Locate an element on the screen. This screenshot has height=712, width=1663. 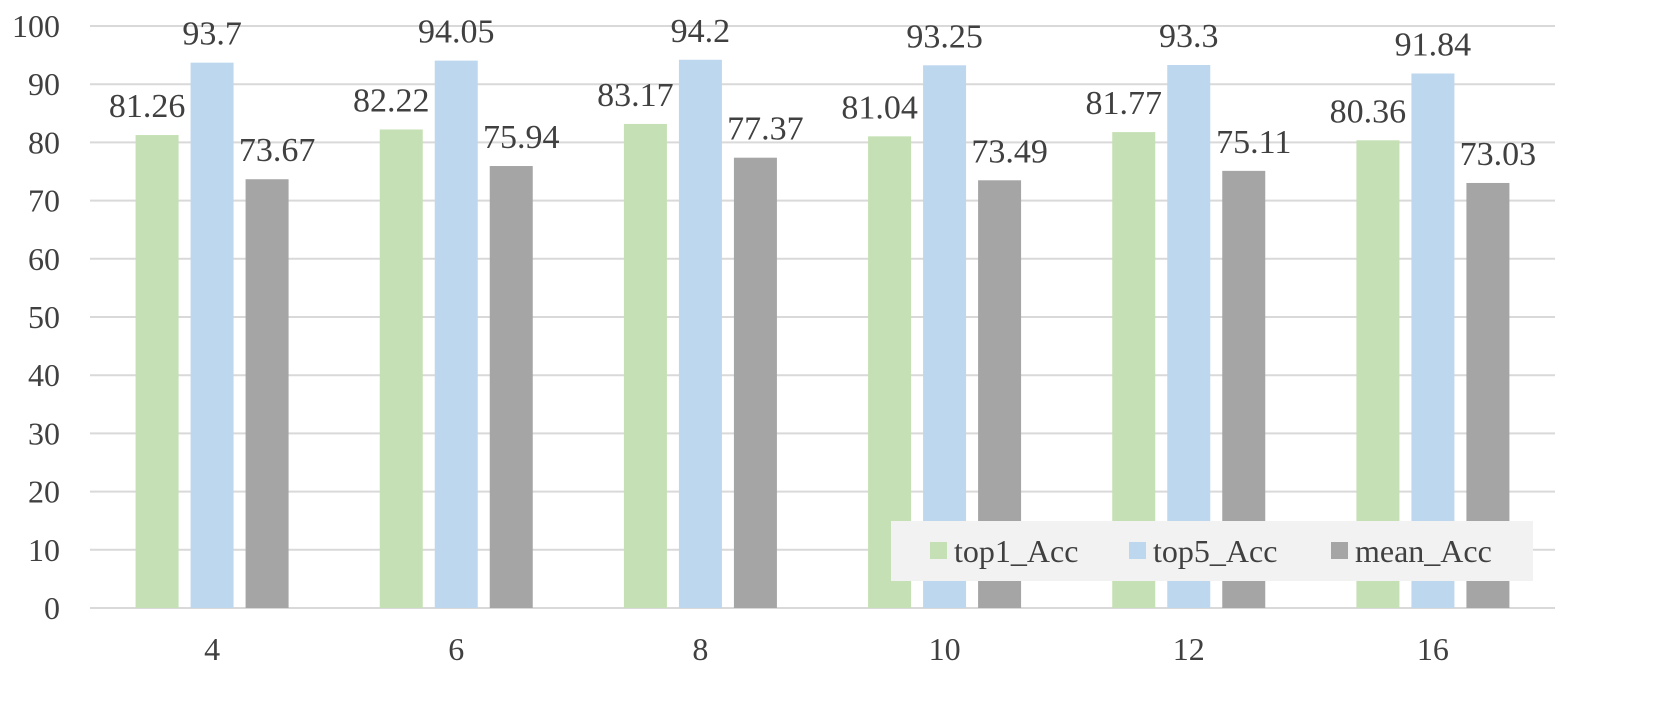
y-tick-label: 30 is located at coordinates (44, 433).